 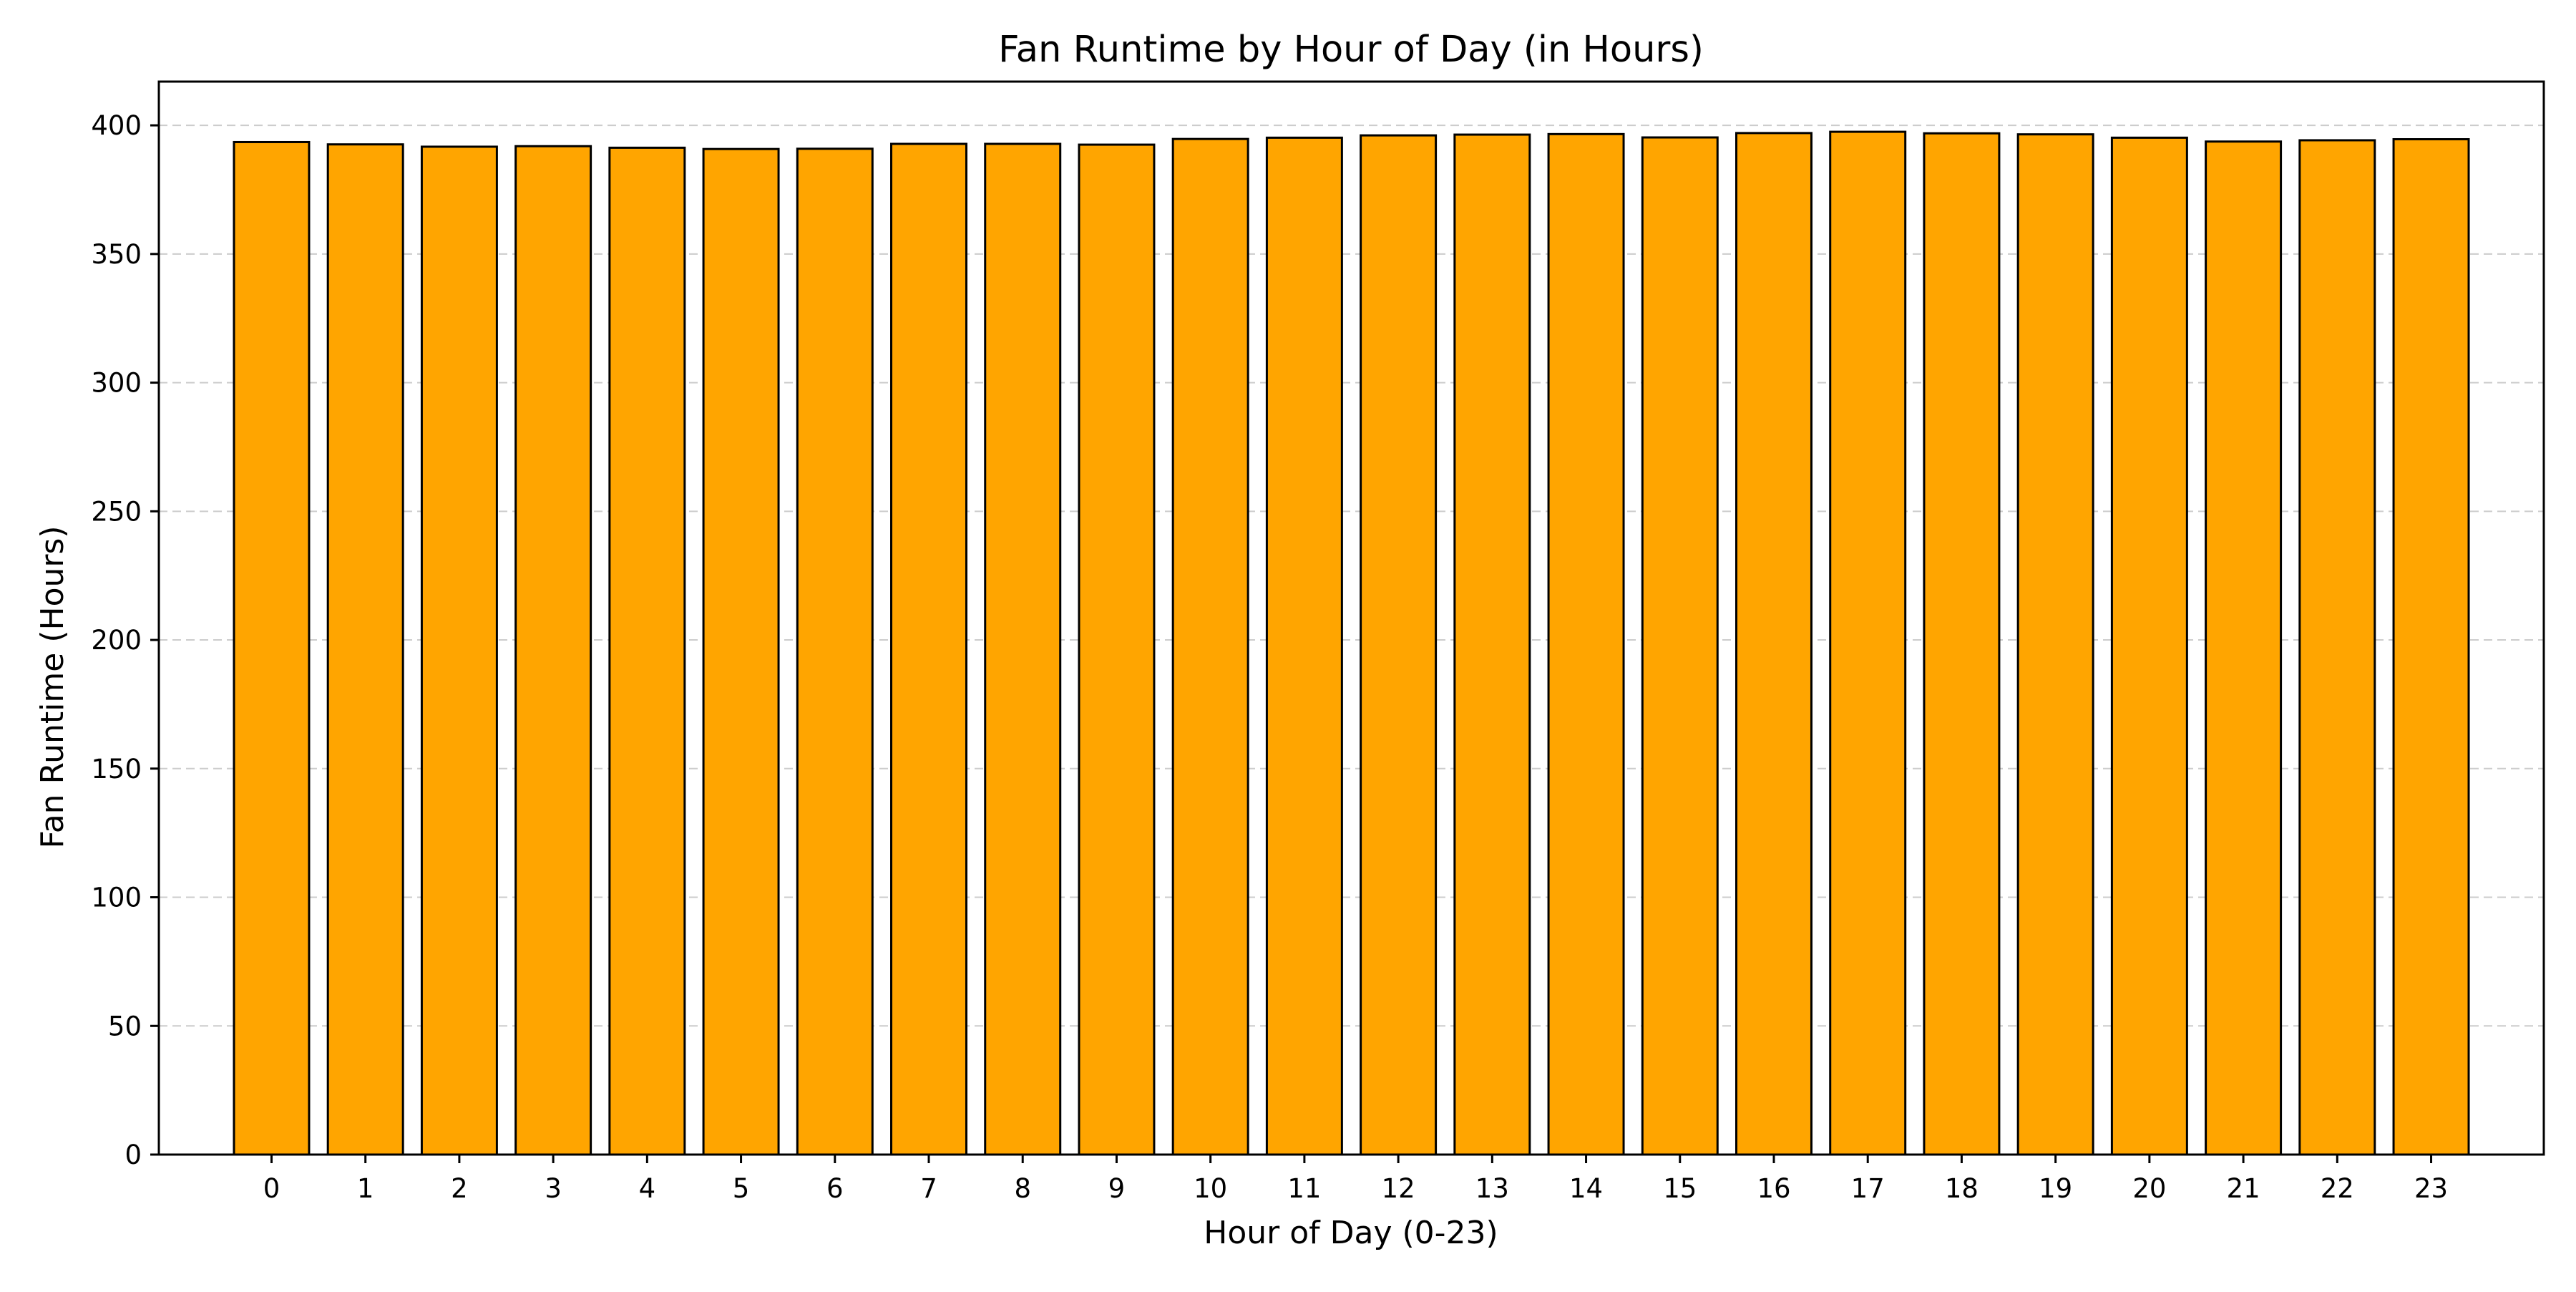 What do you see at coordinates (741, 1188) in the screenshot?
I see `x-tick-label: 5` at bounding box center [741, 1188].